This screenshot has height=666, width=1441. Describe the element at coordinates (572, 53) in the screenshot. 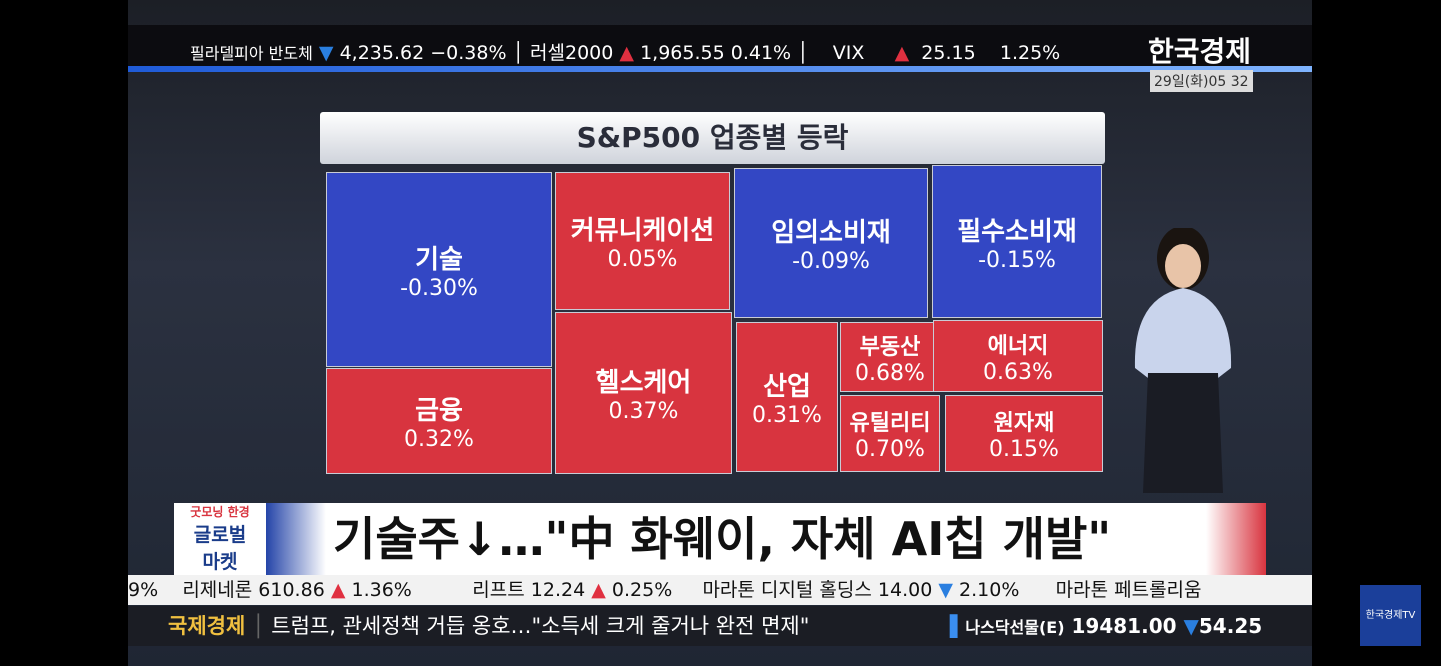

I see `ticker-name: 러셀2000` at that location.